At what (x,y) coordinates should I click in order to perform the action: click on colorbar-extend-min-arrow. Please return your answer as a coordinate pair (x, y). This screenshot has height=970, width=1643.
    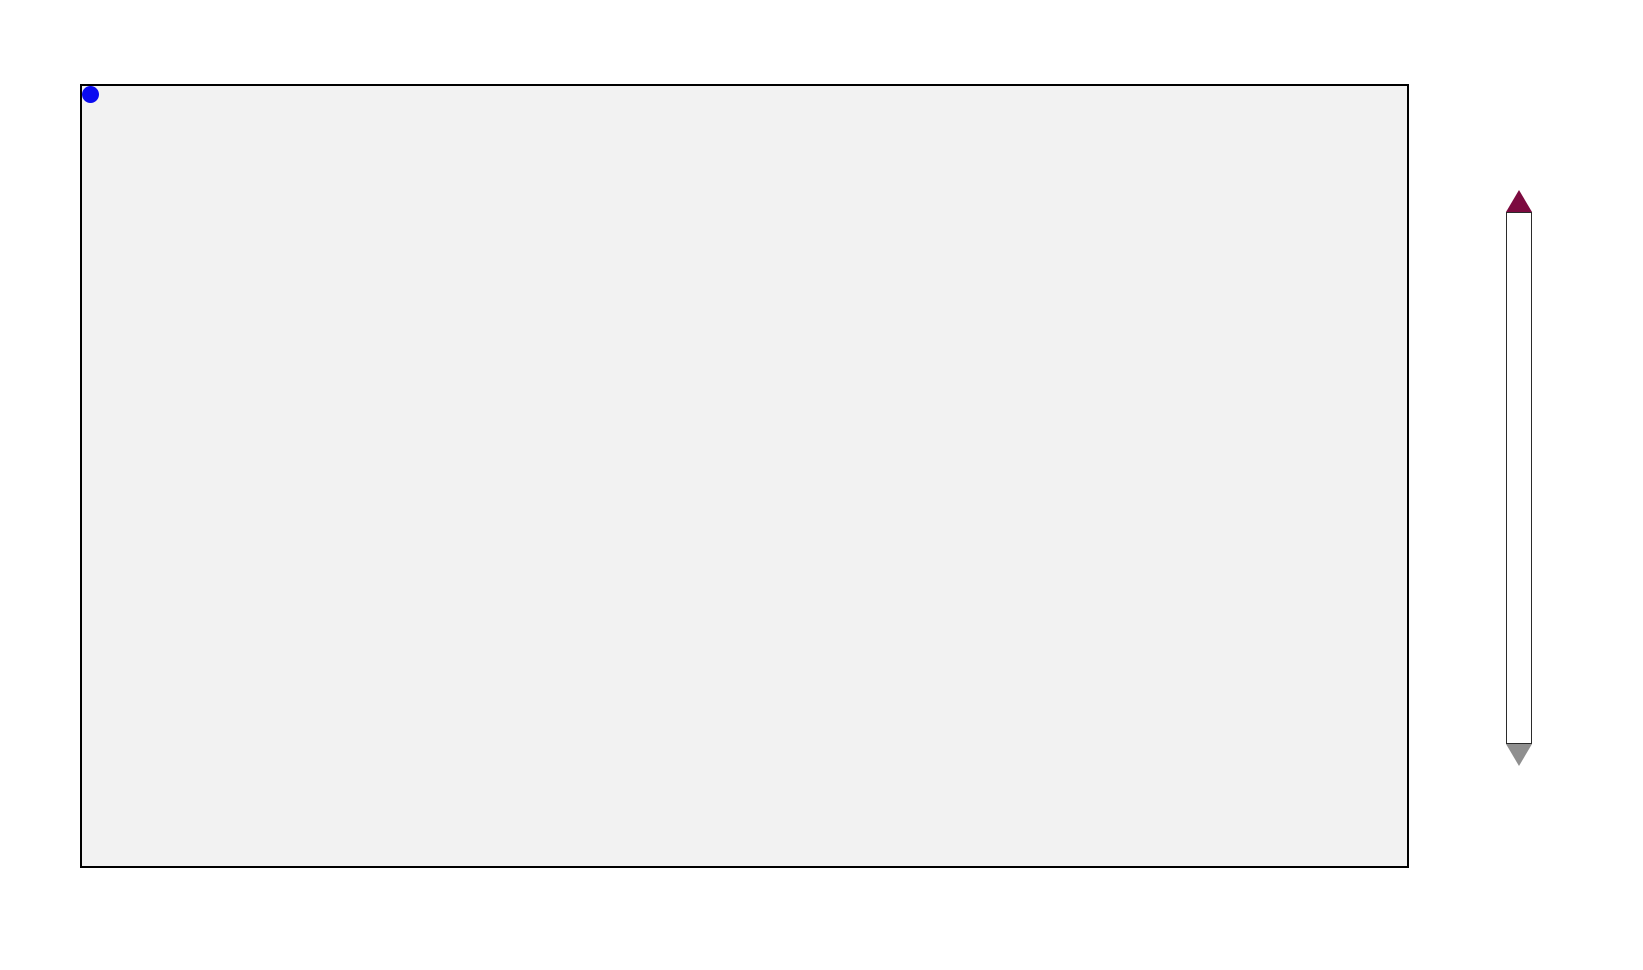
    Looking at the image, I should click on (1519, 755).